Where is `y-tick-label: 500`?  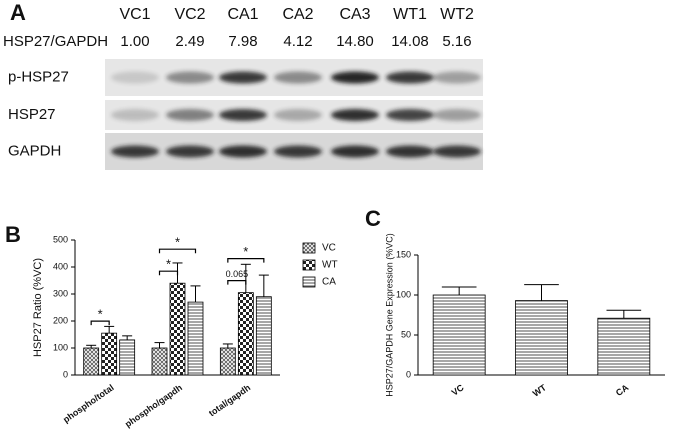
y-tick-label: 500 is located at coordinates (60, 239).